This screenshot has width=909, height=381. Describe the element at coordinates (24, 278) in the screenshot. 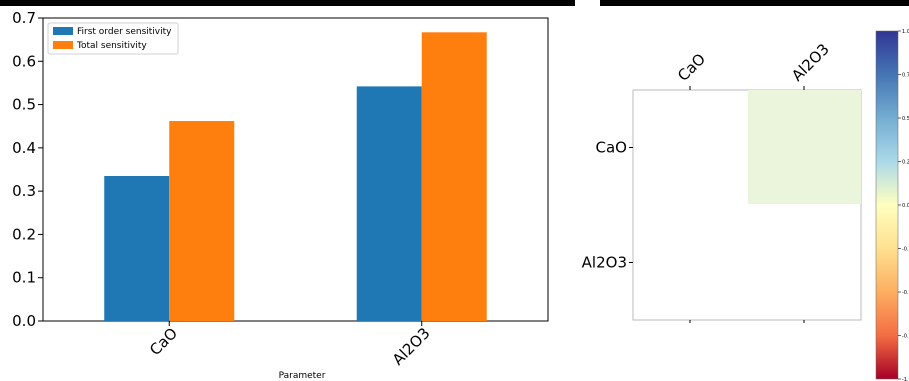

I see `y-tick-label: 0.1` at that location.